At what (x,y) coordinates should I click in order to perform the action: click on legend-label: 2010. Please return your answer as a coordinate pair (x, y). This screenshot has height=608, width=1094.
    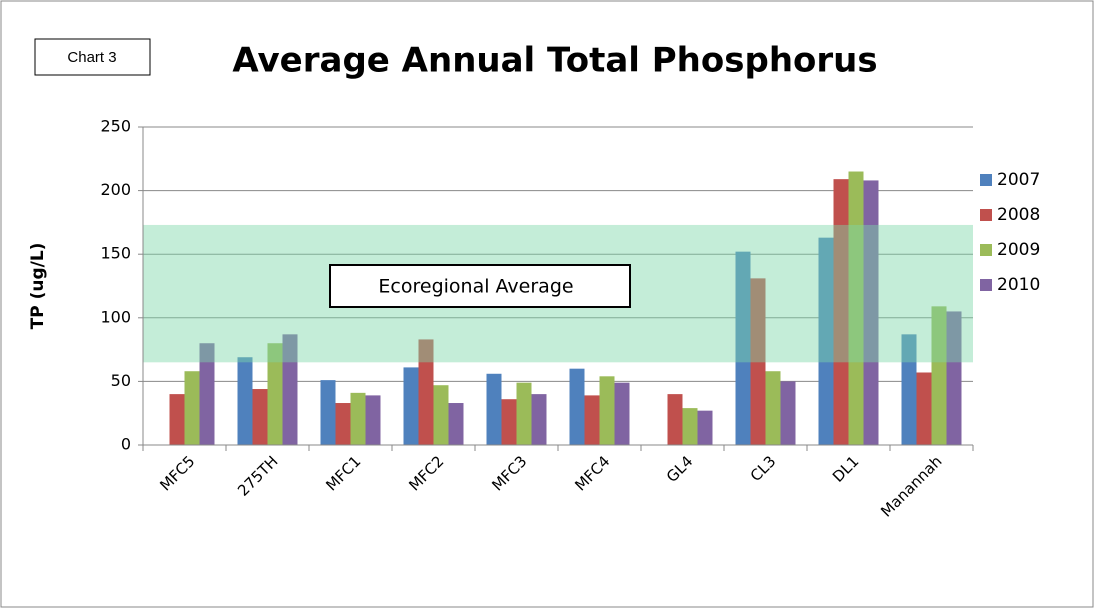
    Looking at the image, I should click on (1018, 285).